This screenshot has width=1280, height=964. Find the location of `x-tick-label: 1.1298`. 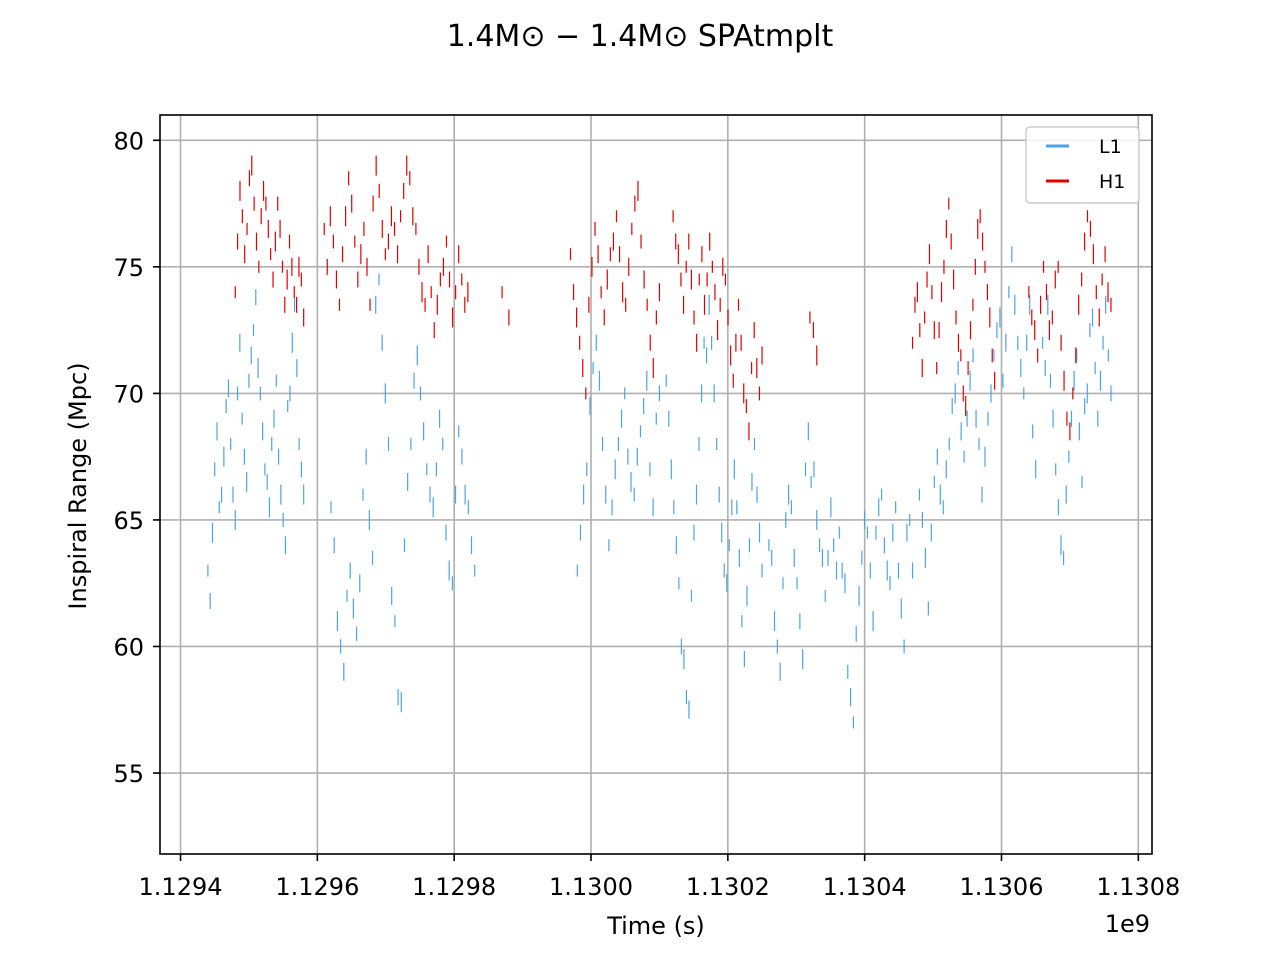

x-tick-label: 1.1298 is located at coordinates (454, 887).